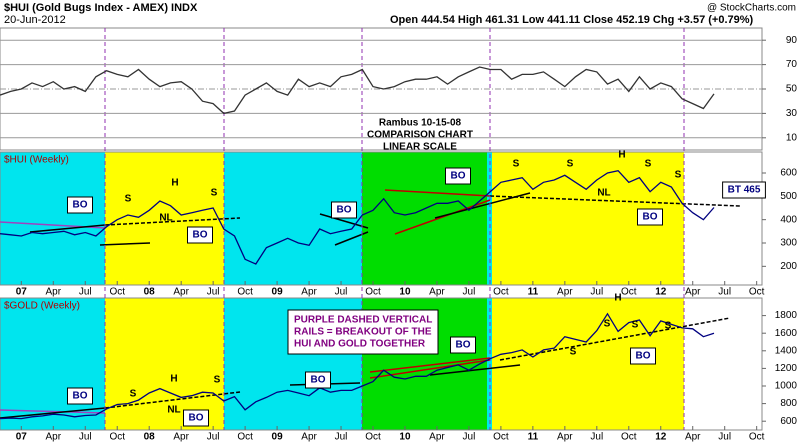  Describe the element at coordinates (788, 196) in the screenshot. I see `y-tick-label: 500` at that location.